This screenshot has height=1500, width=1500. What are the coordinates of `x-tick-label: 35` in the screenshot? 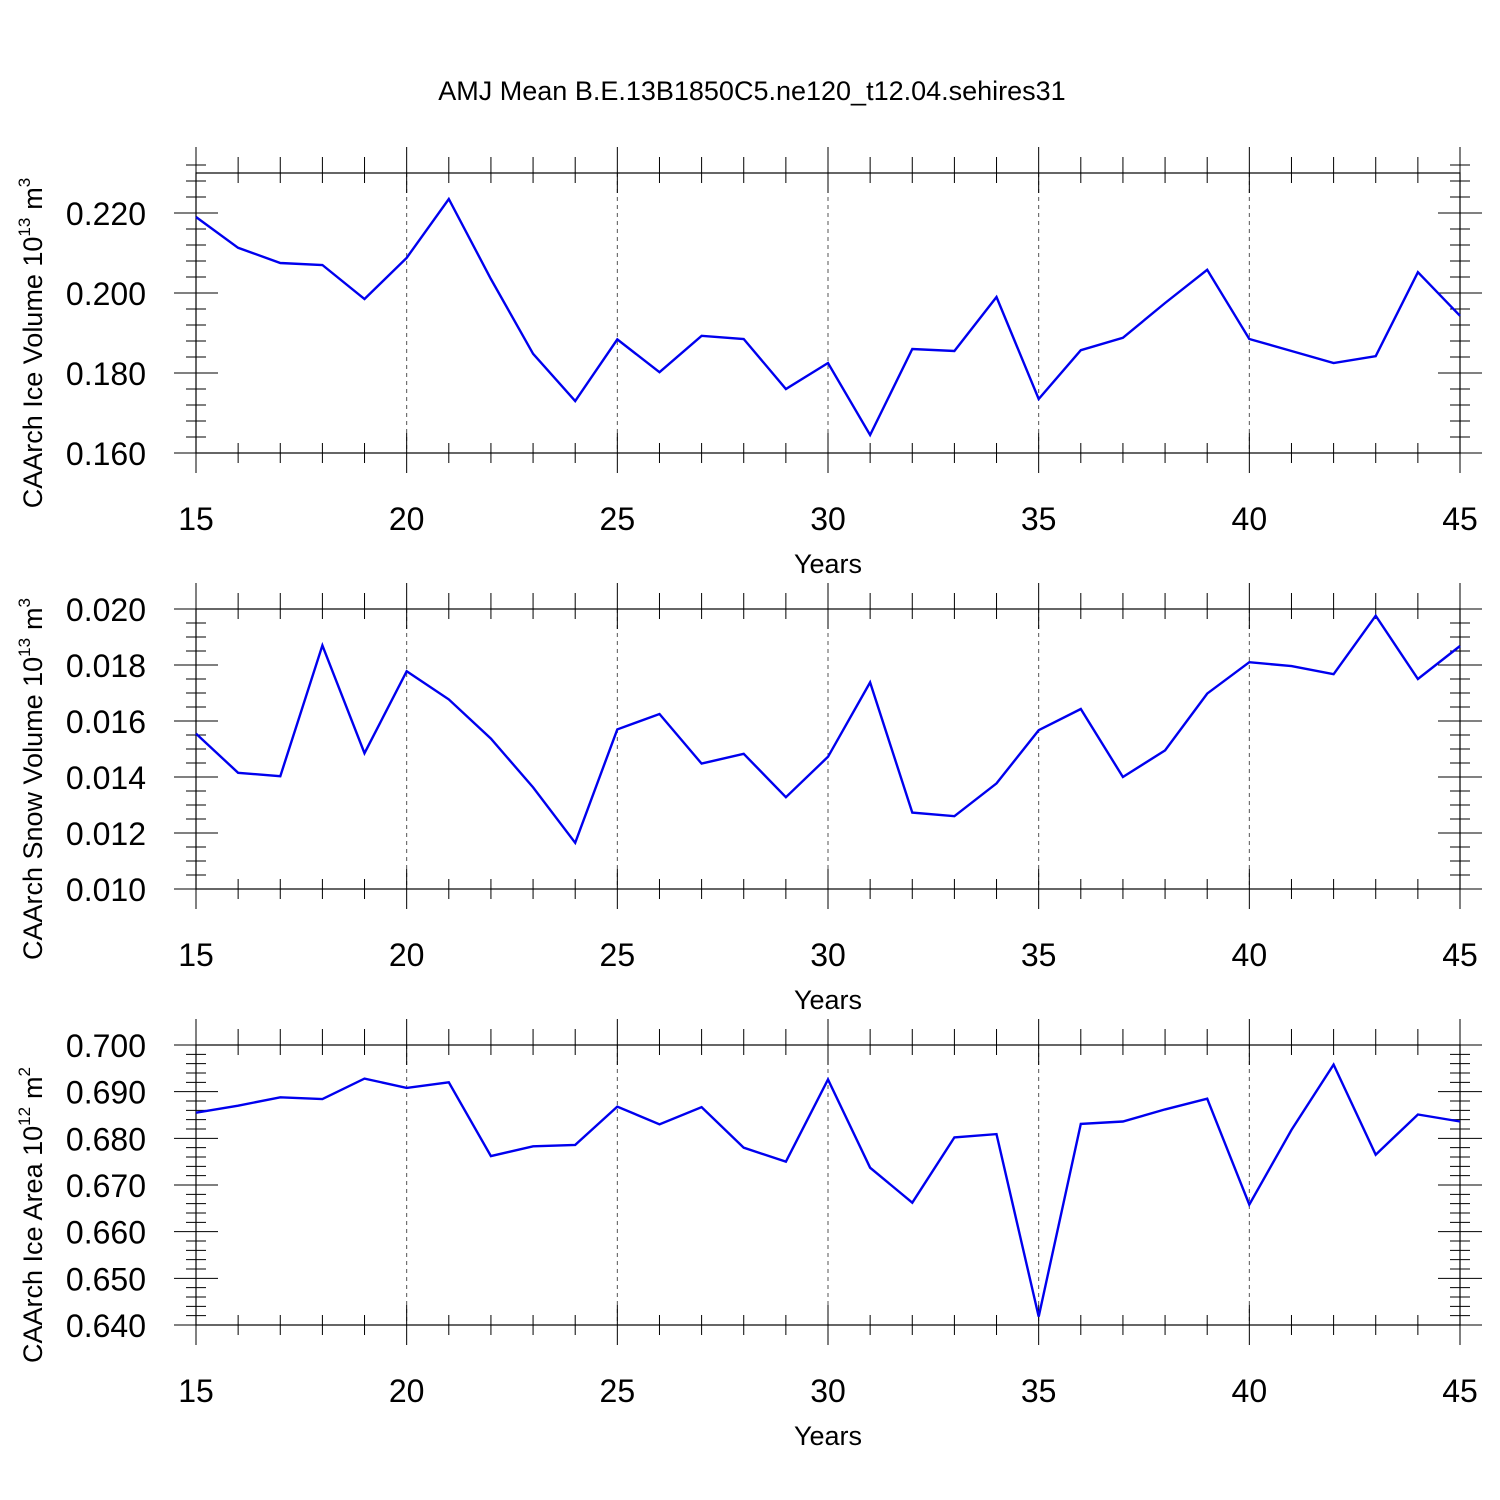 It's located at (1039, 955).